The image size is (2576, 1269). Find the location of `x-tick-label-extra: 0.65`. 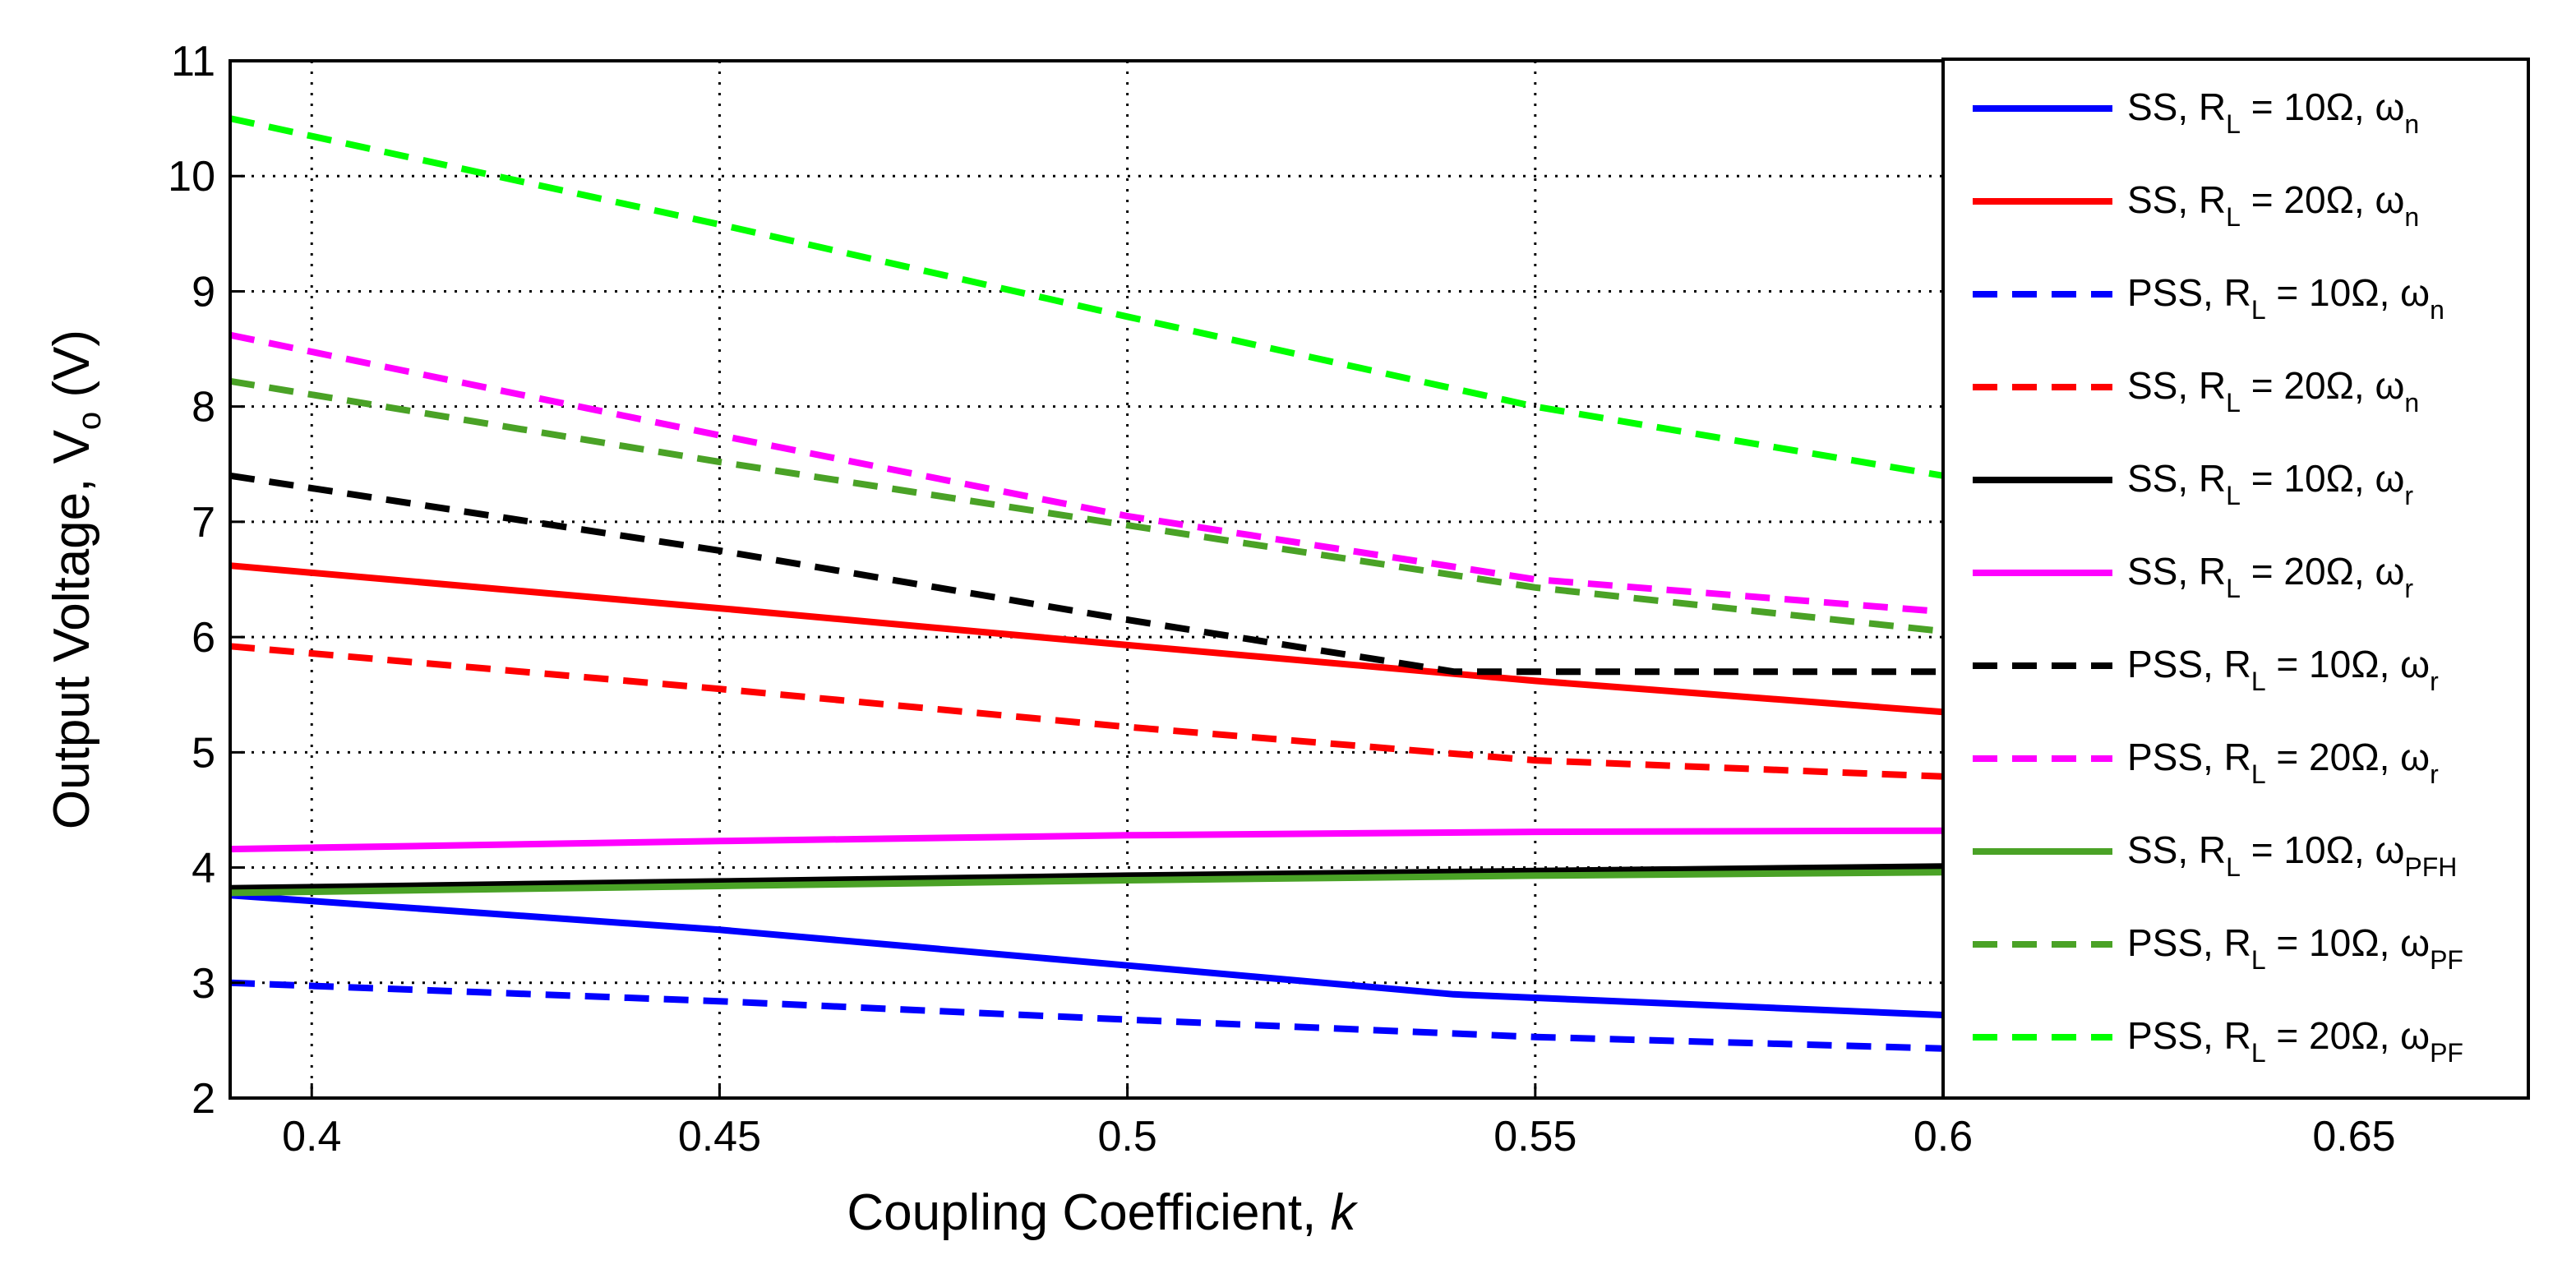

x-tick-label-extra: 0.65 is located at coordinates (2353, 1137).